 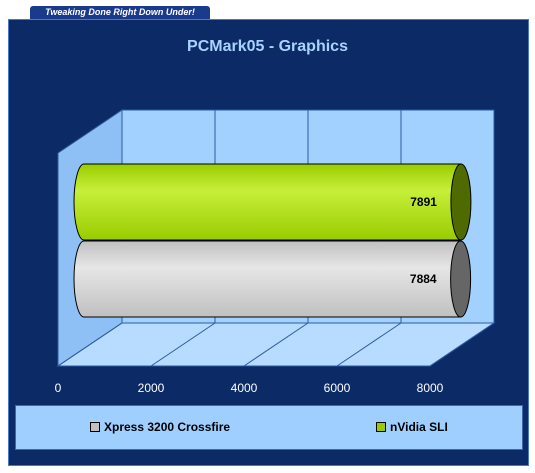 What do you see at coordinates (267, 46) in the screenshot?
I see `chart-title: PCMark05 - Graphics` at bounding box center [267, 46].